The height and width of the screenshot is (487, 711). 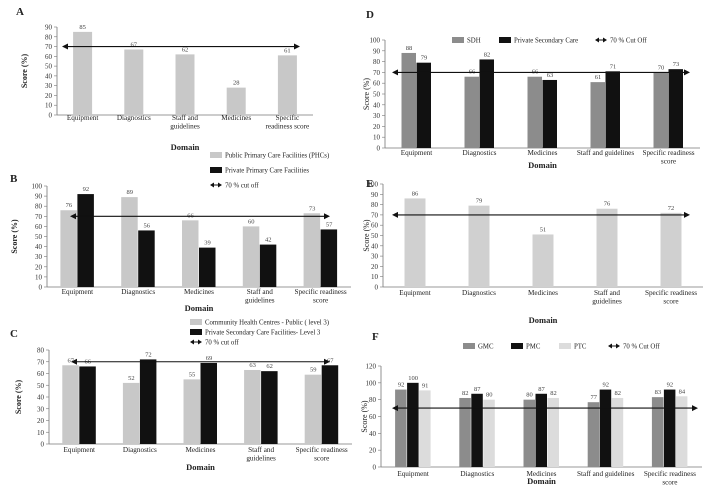 I want to click on data-label: 73, so click(x=676, y=64).